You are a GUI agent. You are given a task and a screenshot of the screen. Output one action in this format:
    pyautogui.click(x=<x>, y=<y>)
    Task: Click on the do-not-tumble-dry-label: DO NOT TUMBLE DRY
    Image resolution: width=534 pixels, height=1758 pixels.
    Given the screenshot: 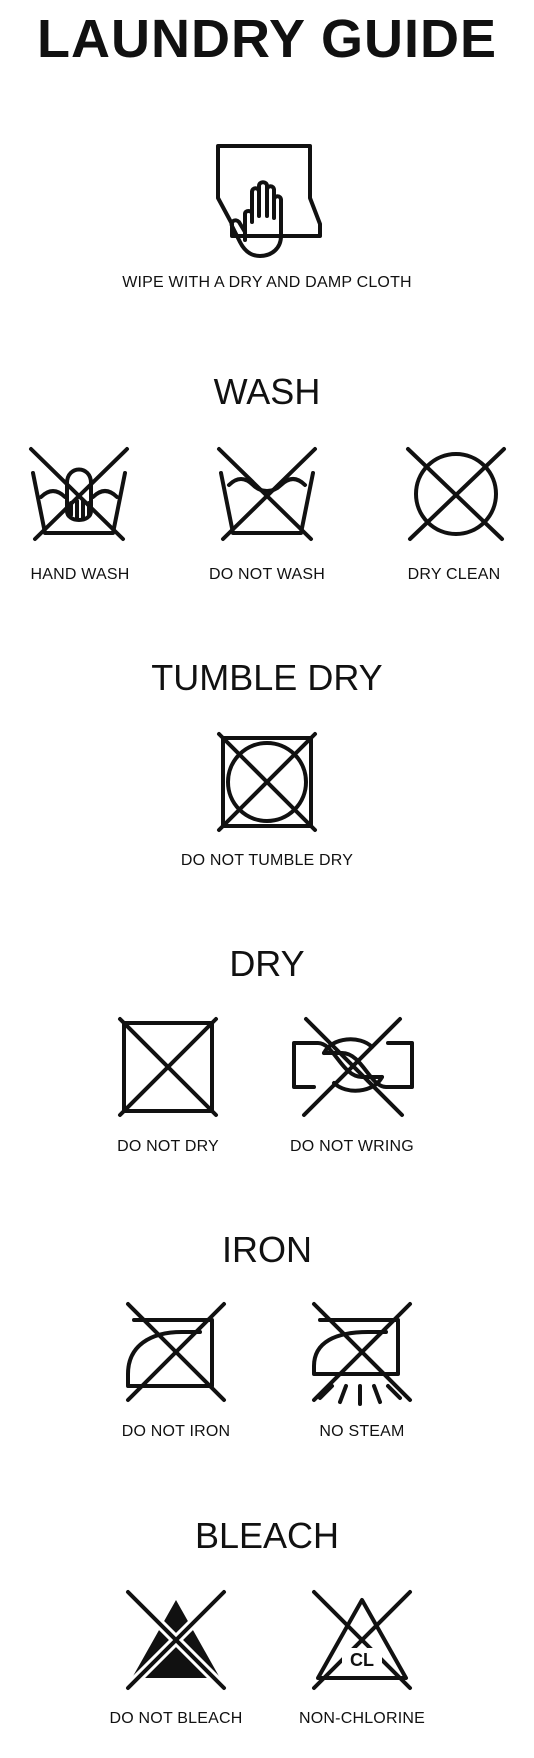 What is the action you would take?
    pyautogui.click(x=267, y=860)
    